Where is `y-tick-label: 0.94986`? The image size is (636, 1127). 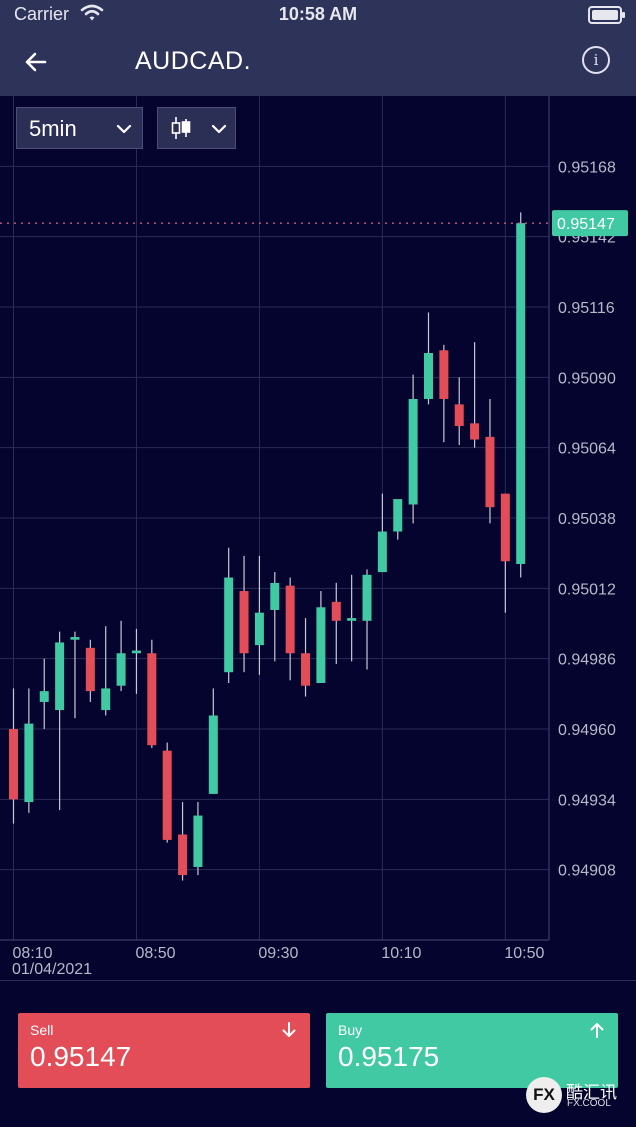
y-tick-label: 0.94986 is located at coordinates (587, 660).